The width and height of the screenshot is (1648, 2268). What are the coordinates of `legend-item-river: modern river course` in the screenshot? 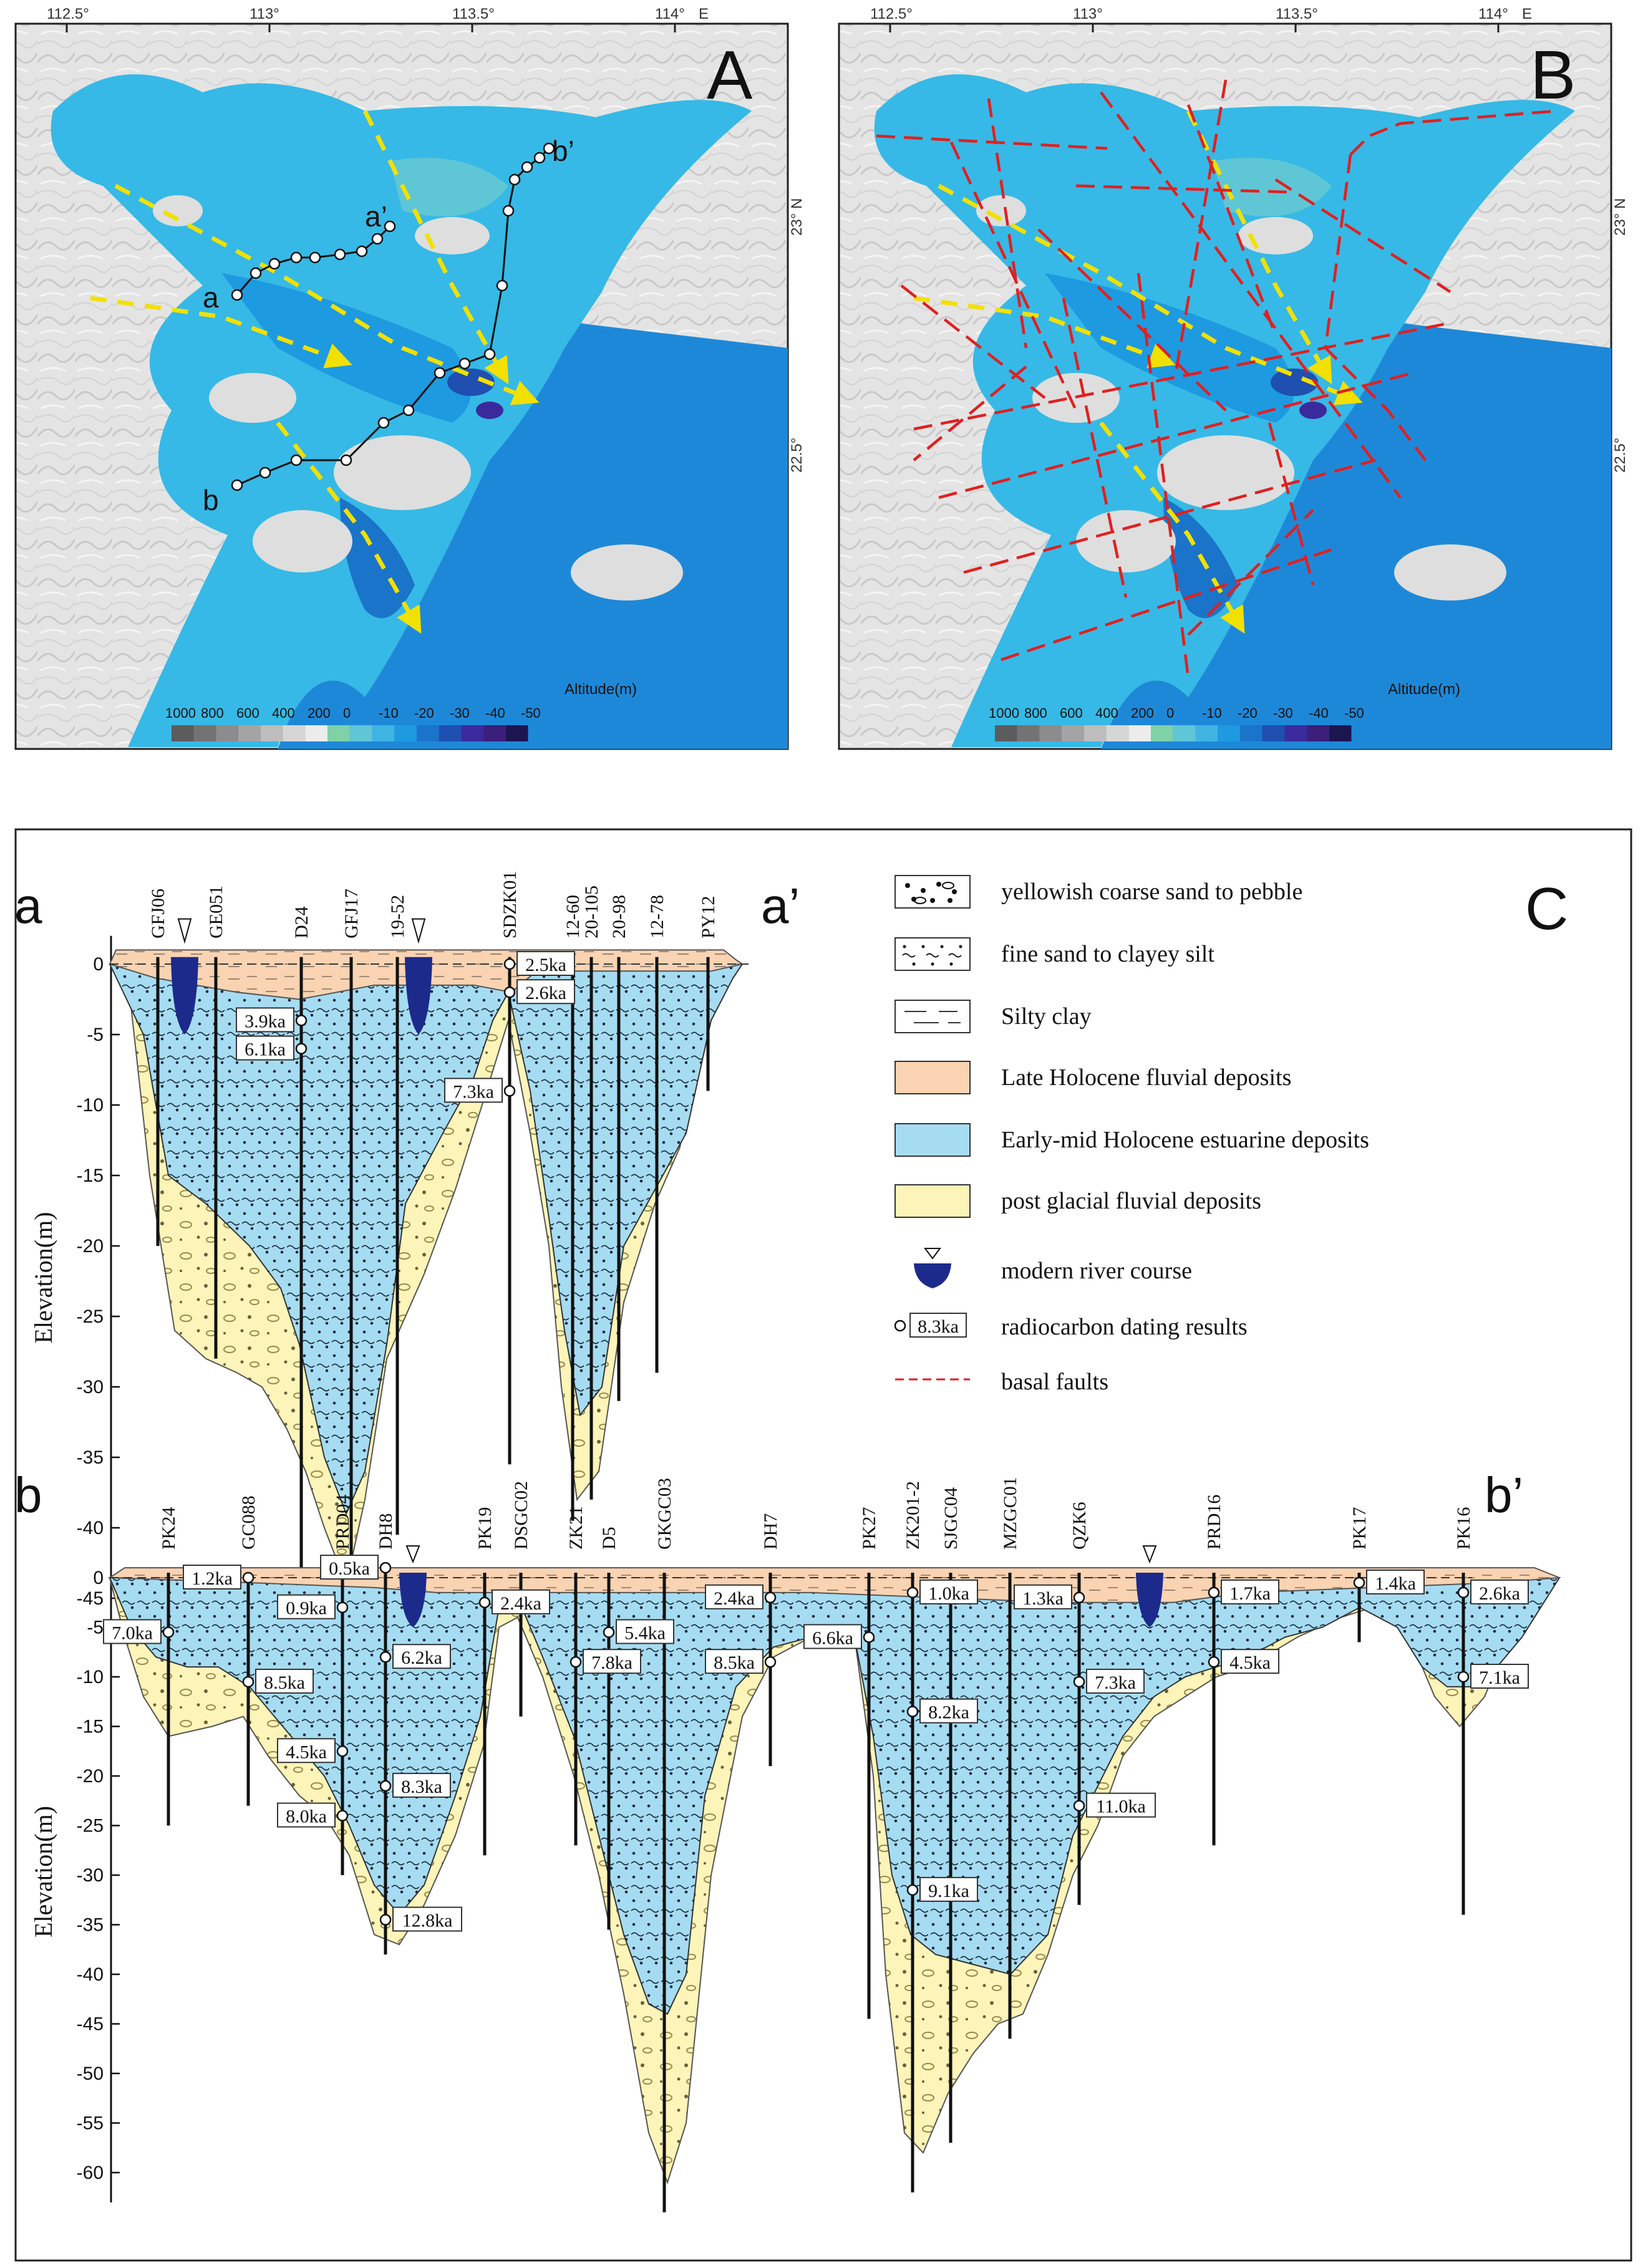 It's located at (1053, 1268).